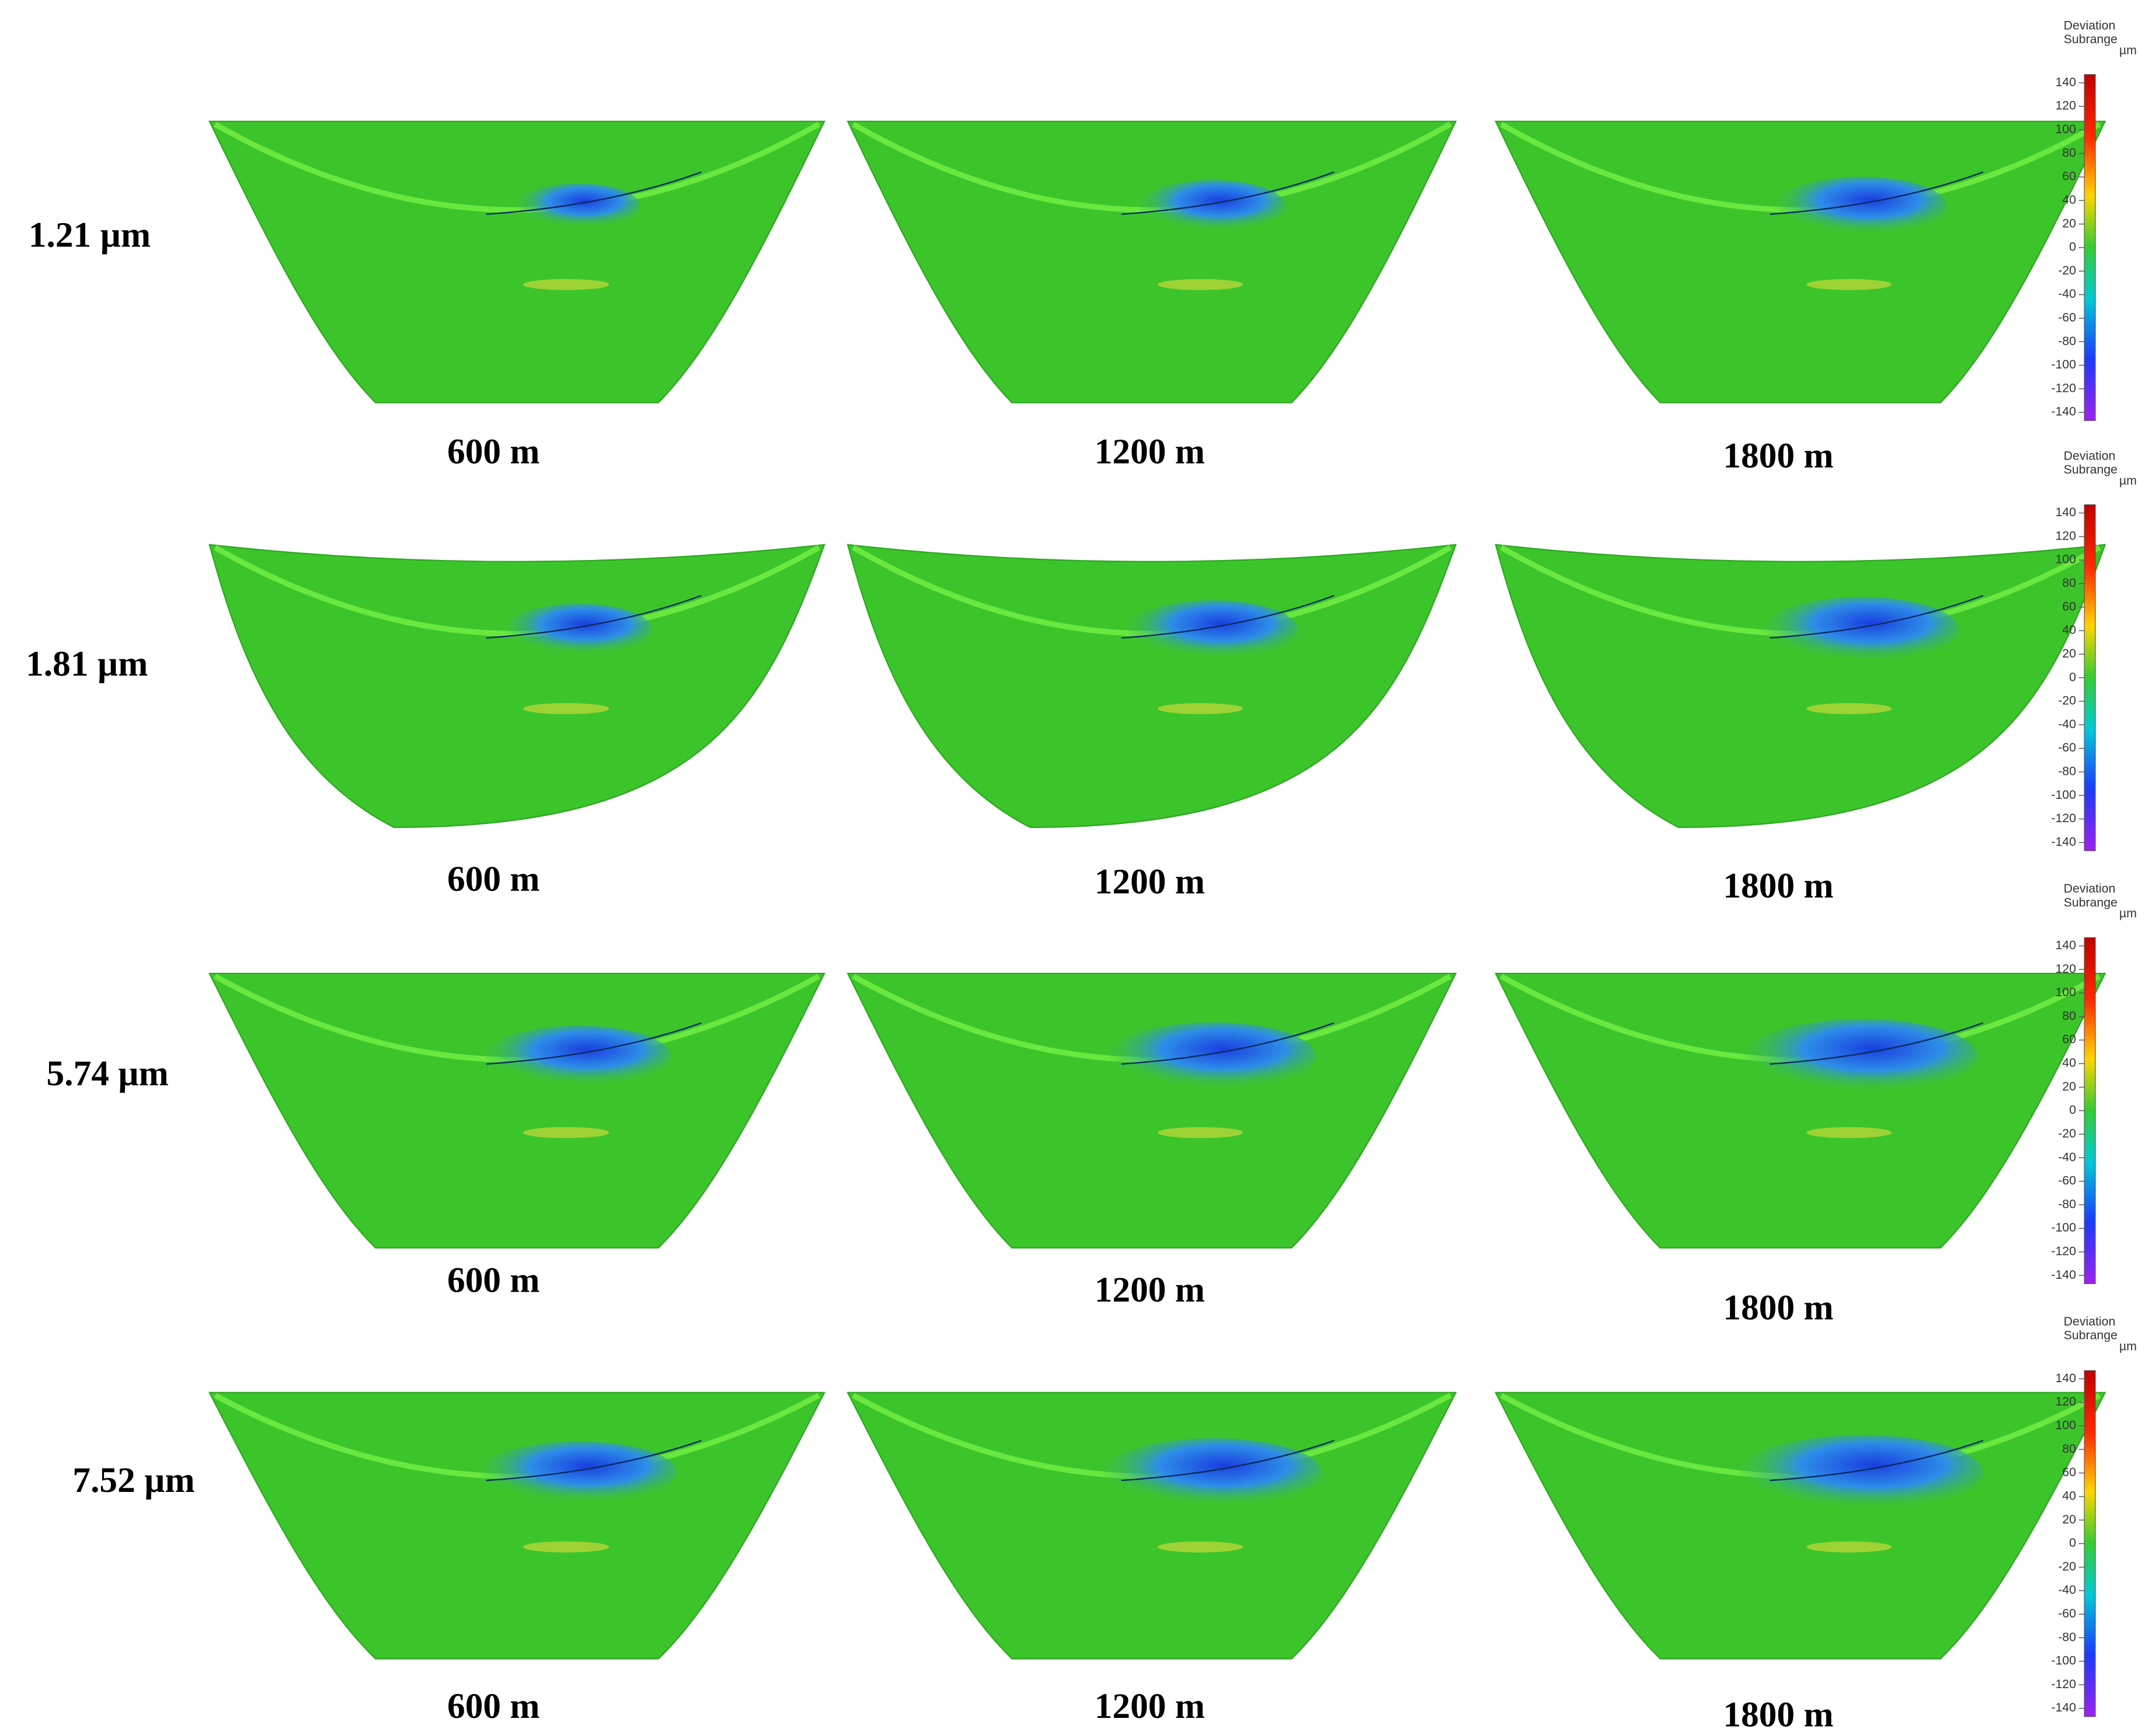  Describe the element at coordinates (108, 1073) in the screenshot. I see `row-label: 5.74 µm` at that location.